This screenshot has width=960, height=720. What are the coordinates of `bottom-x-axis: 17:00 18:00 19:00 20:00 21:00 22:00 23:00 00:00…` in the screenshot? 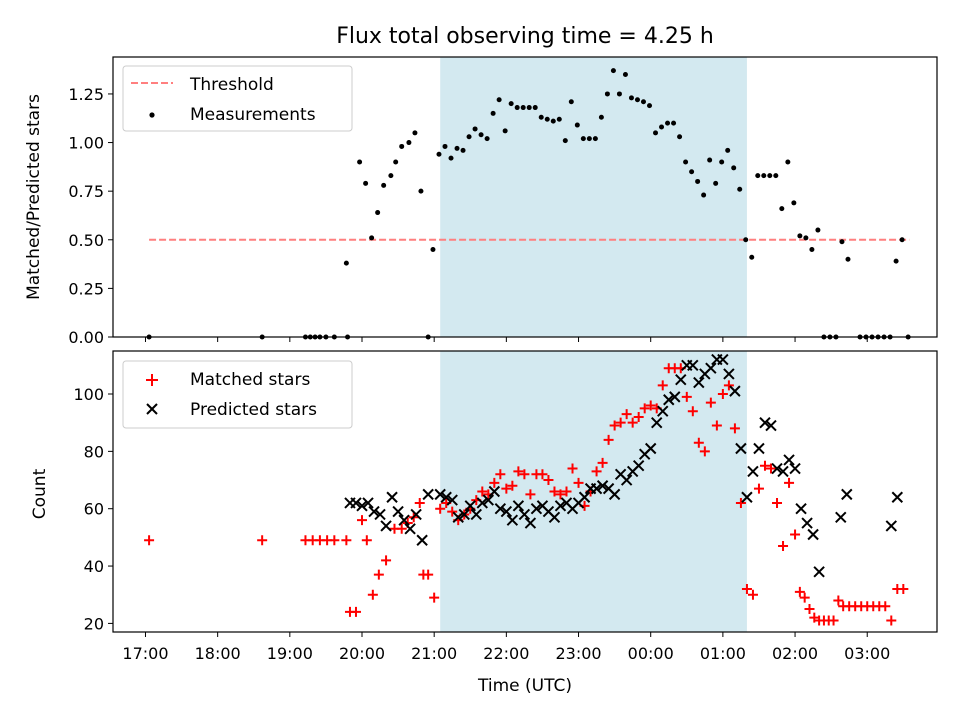 It's located at (506, 647).